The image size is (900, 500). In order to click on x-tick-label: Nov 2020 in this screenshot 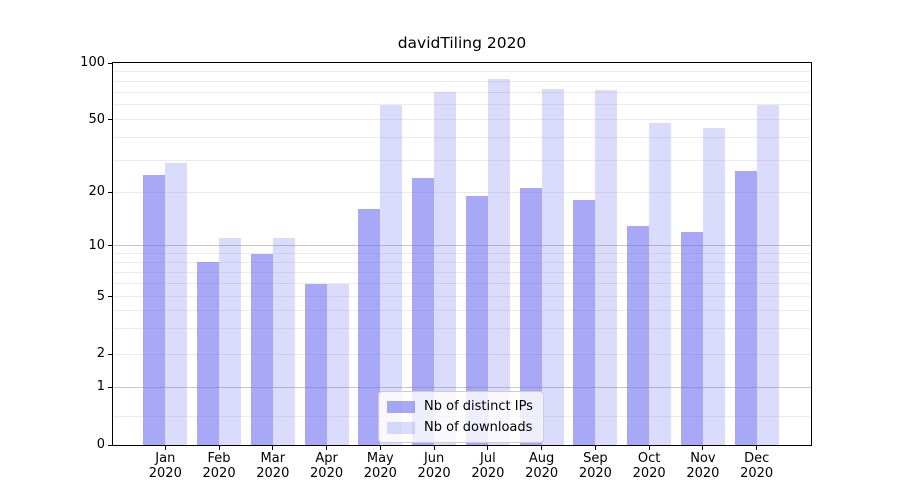, I will do `click(703, 466)`.